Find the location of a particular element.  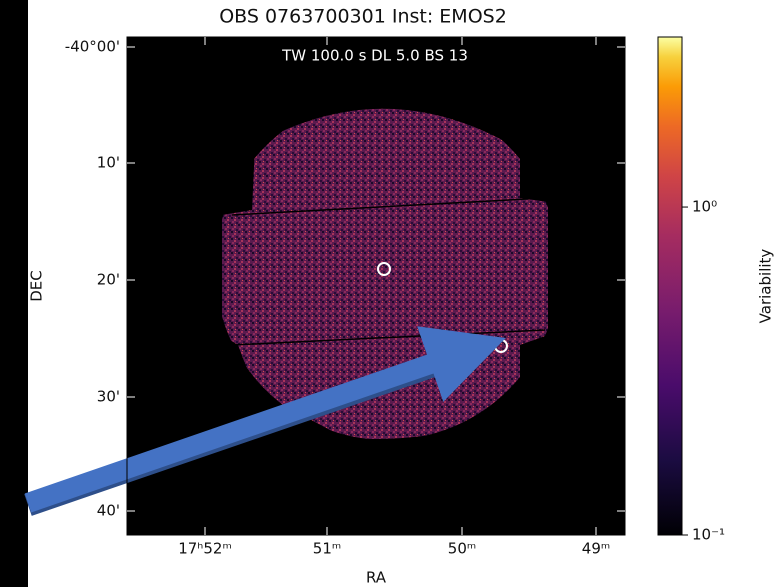

x-label: RA is located at coordinates (376, 578).